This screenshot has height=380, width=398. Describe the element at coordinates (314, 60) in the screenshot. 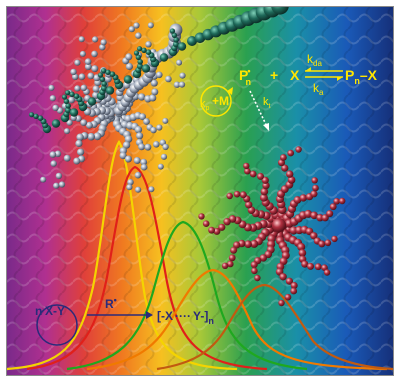

I see `kda-label: kda` at that location.